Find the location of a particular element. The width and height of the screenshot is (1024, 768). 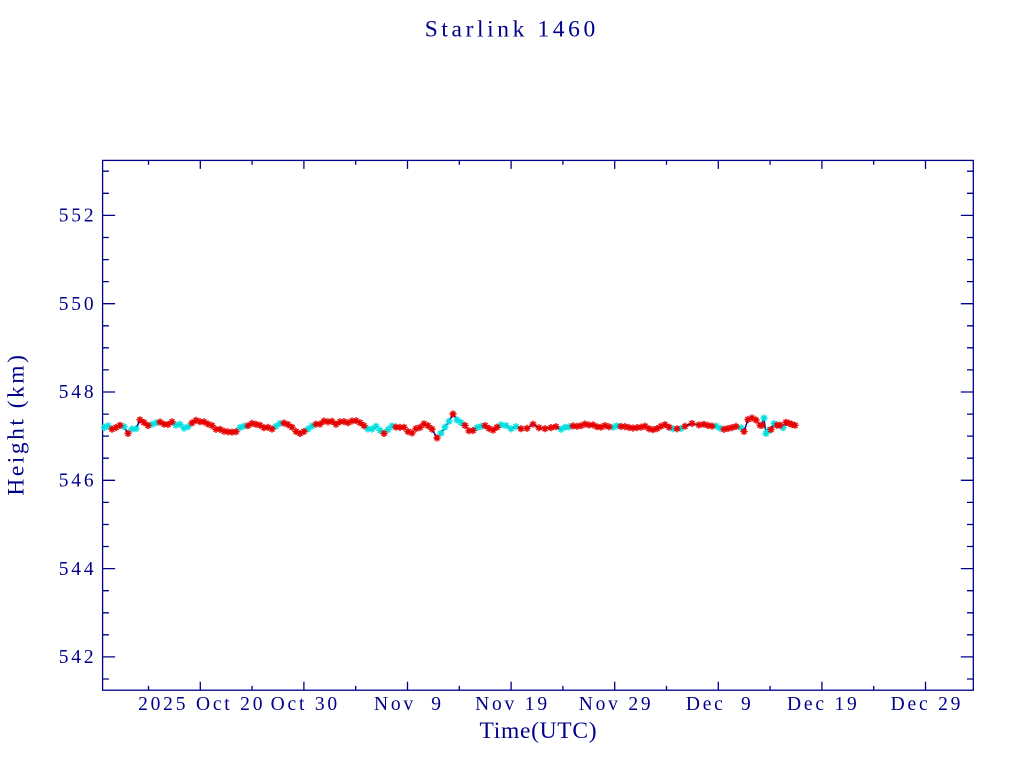

svg-text: 544 is located at coordinates (78, 569).